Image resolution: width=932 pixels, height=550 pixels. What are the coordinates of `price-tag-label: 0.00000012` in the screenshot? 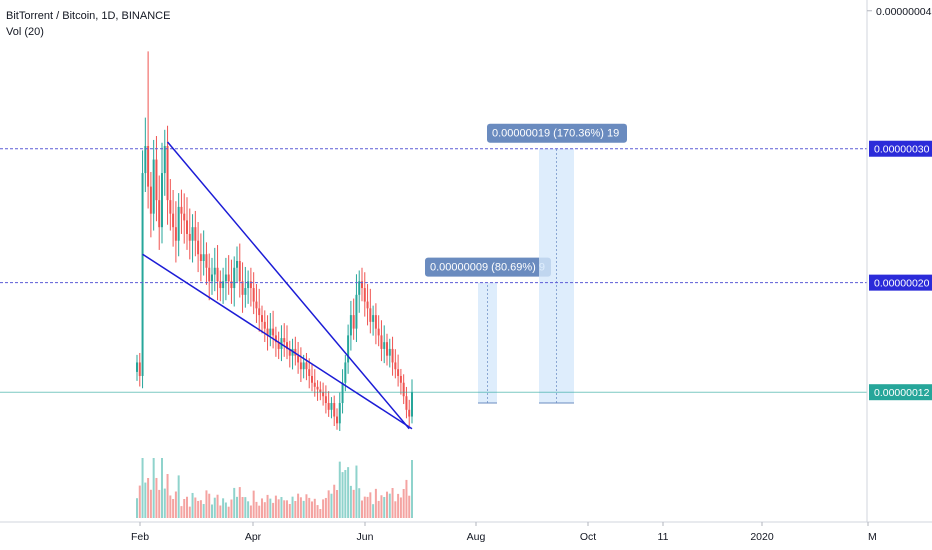 It's located at (902, 393).